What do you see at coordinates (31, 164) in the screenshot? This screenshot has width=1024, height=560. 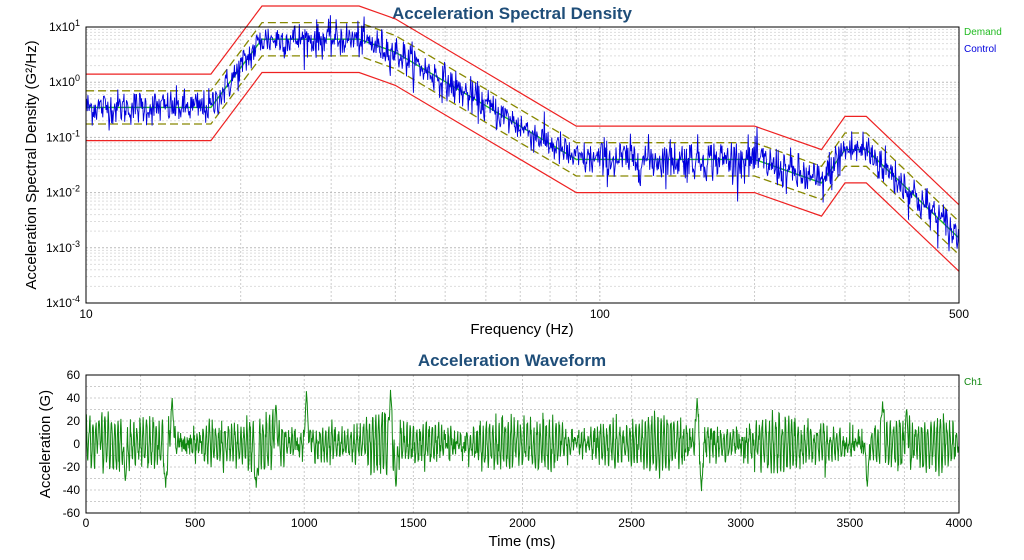 I see `asd-y-axis-label: Acceleration Spectral Density (G²/Hz)` at bounding box center [31, 164].